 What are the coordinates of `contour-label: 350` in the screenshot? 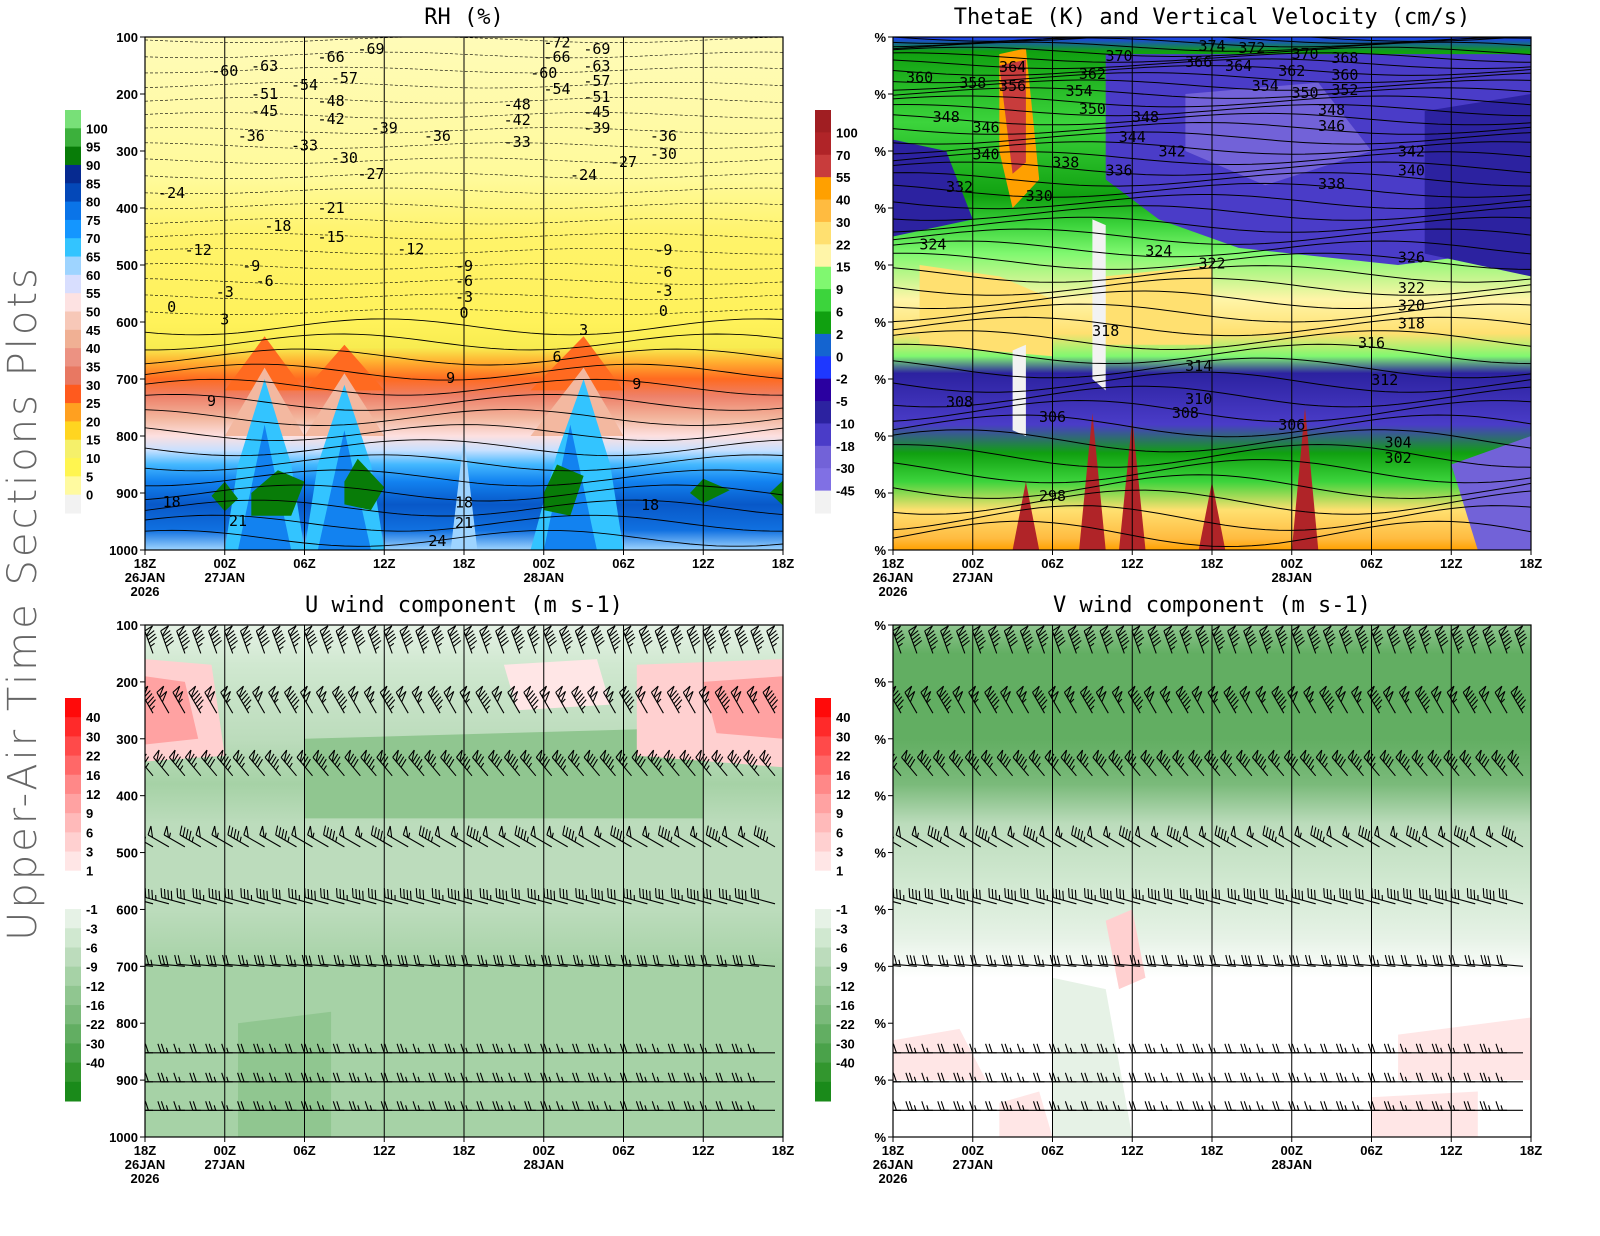 It's located at (1304, 93).